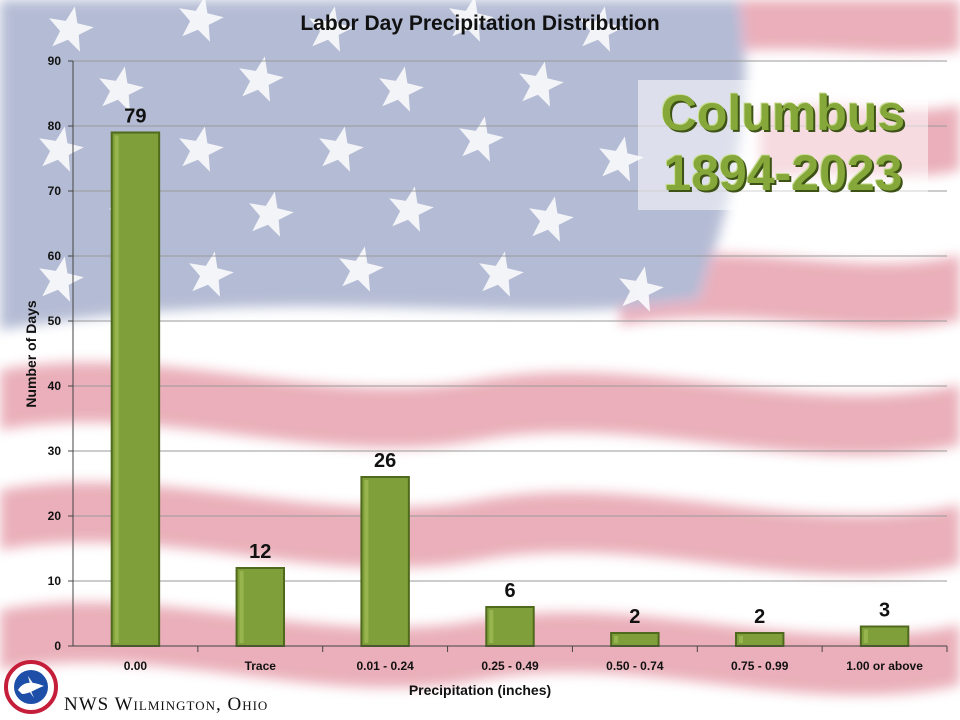 The height and width of the screenshot is (720, 960). Describe the element at coordinates (31, 687) in the screenshot. I see `nws-logo-icon` at that location.